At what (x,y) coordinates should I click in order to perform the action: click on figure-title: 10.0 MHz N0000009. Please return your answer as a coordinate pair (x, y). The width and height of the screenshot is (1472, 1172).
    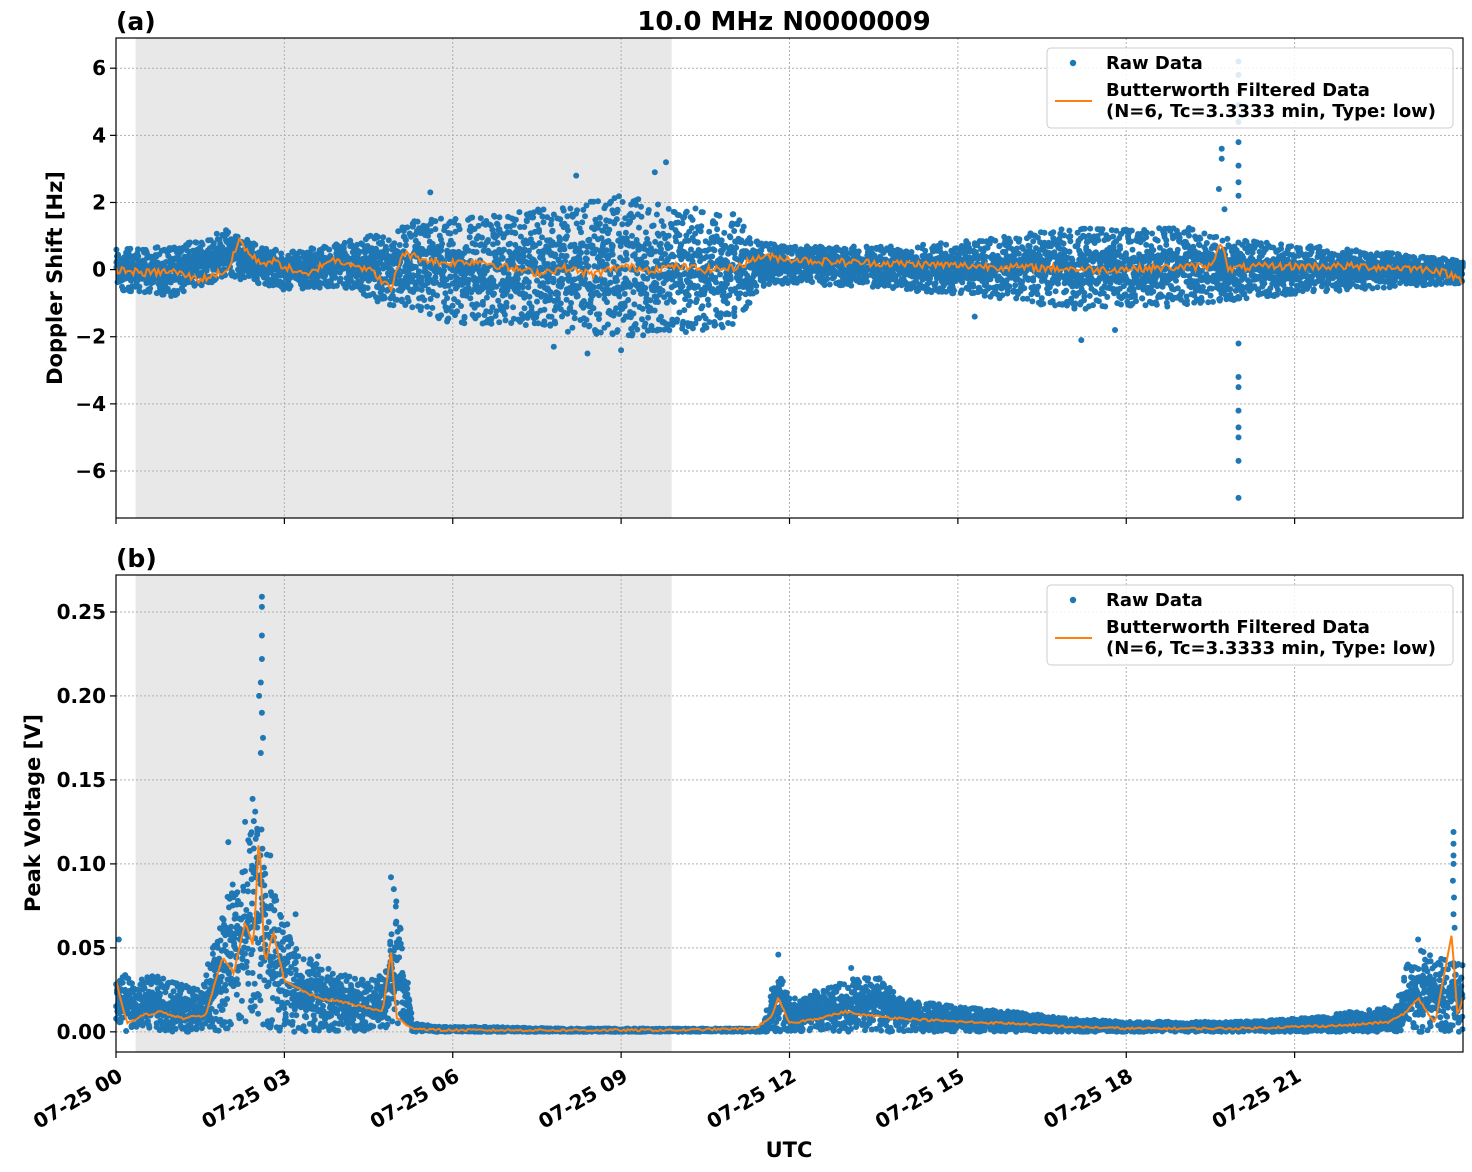
    Looking at the image, I should click on (783, 22).